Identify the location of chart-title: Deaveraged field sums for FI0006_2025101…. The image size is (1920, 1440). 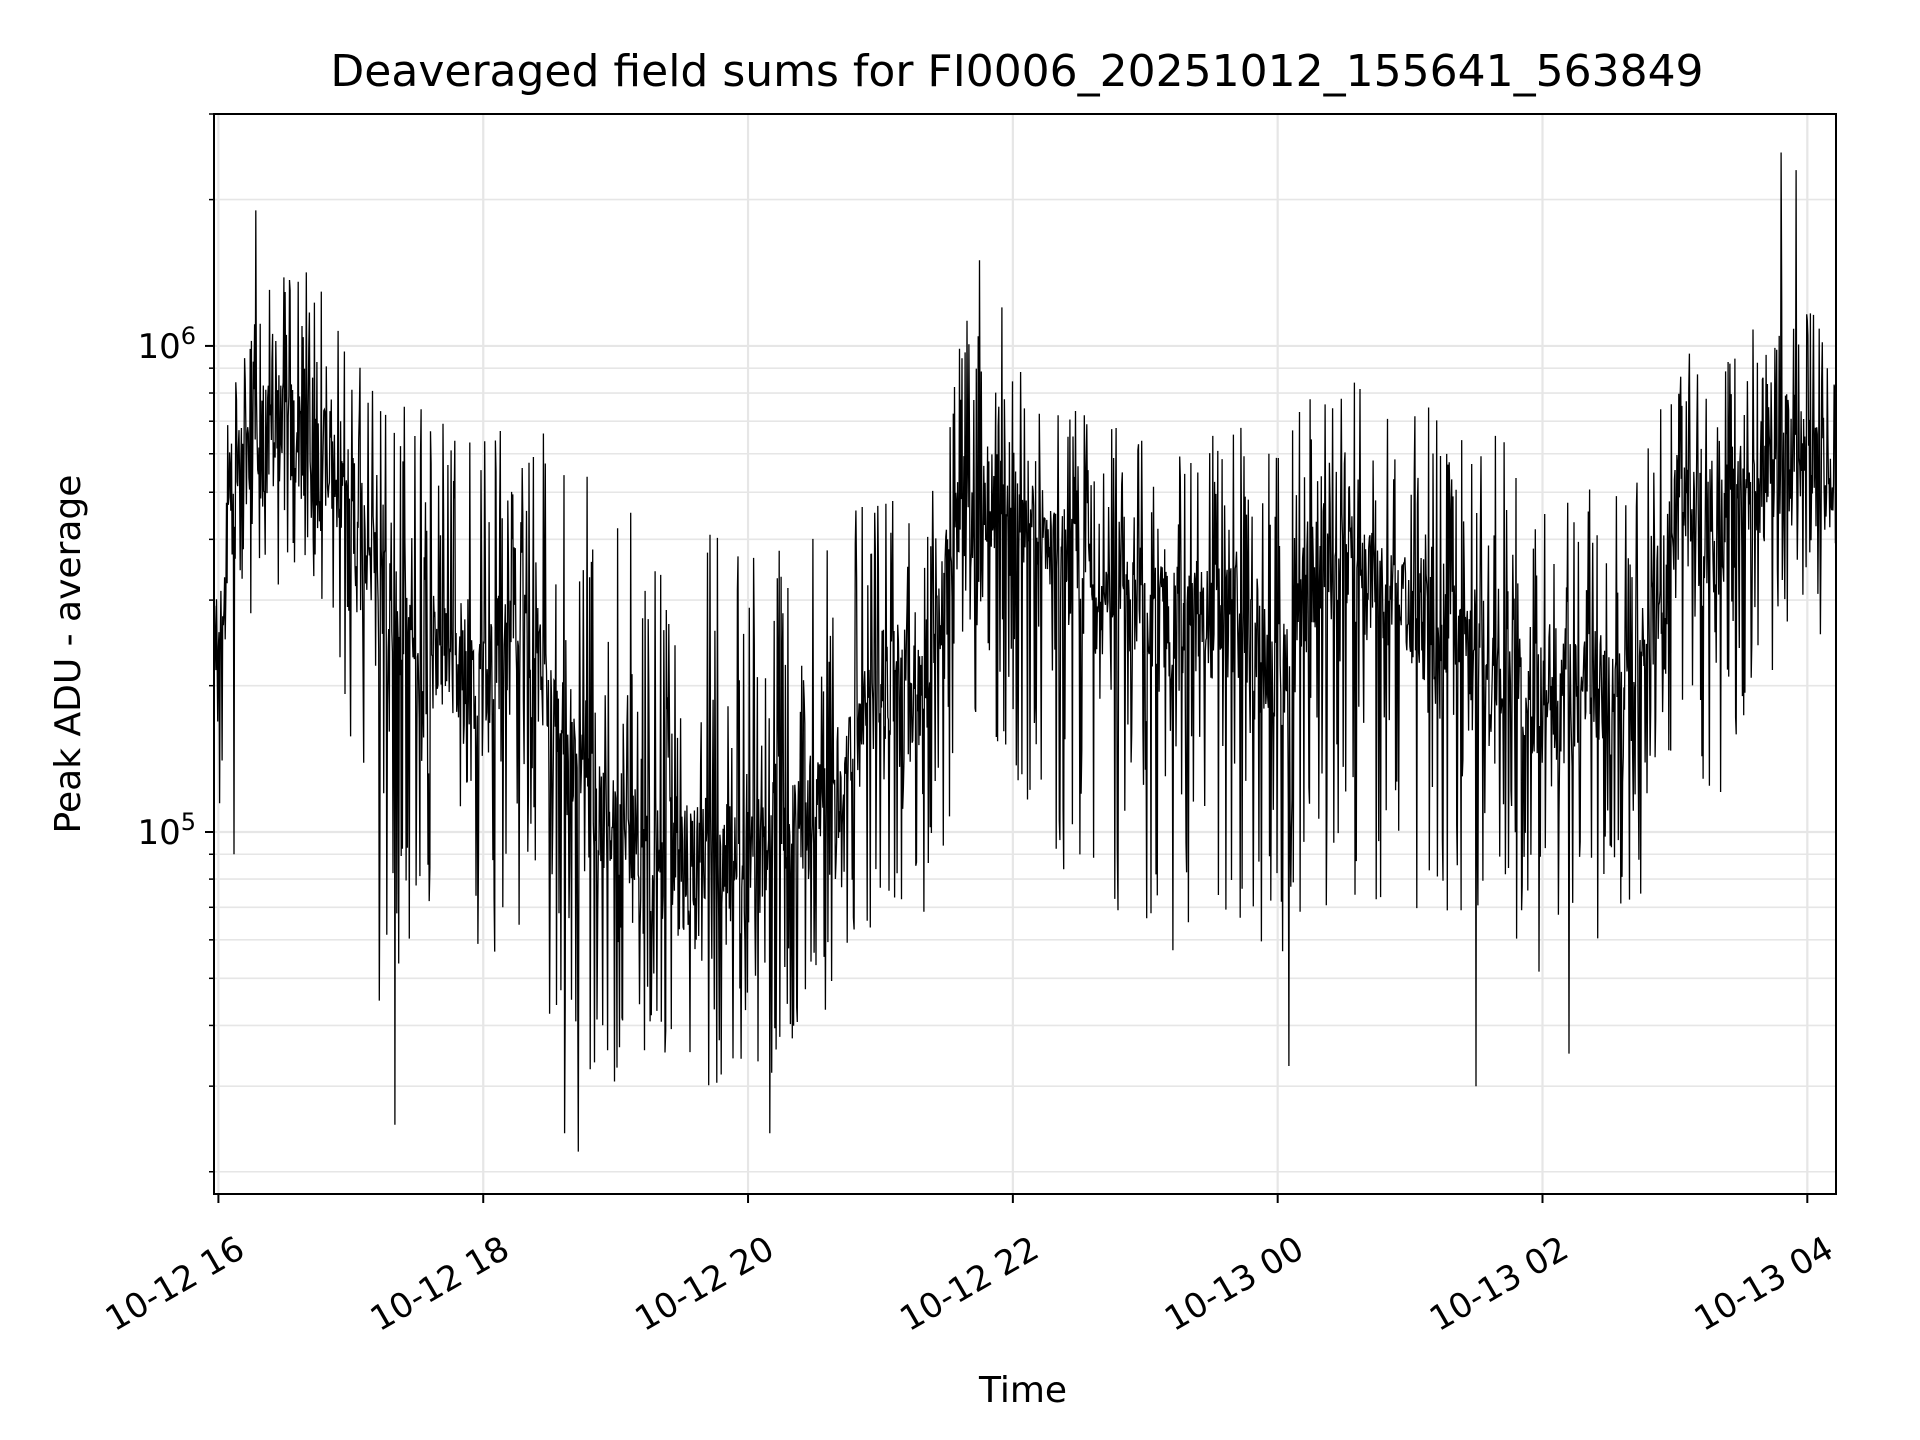
(1016, 71).